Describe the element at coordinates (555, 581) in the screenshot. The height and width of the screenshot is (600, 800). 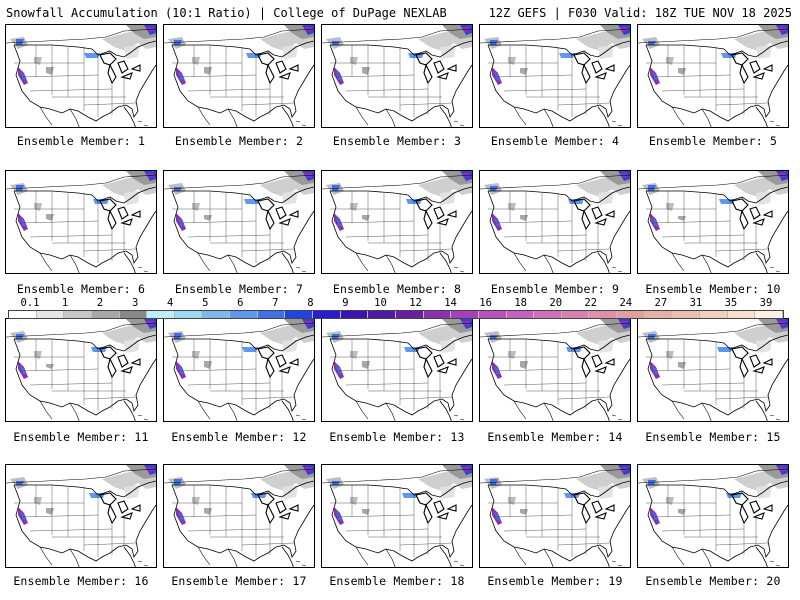
I see `ensemble-member-label: Ensemble Member: 19` at that location.